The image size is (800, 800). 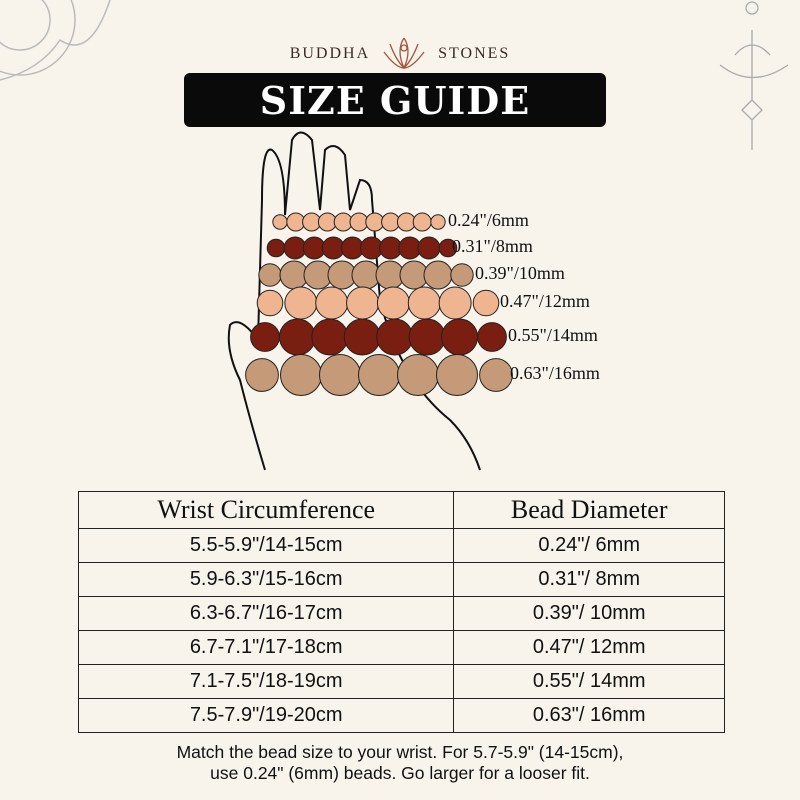 I want to click on bead-cell: 0.31"/ 8mm, so click(x=589, y=579).